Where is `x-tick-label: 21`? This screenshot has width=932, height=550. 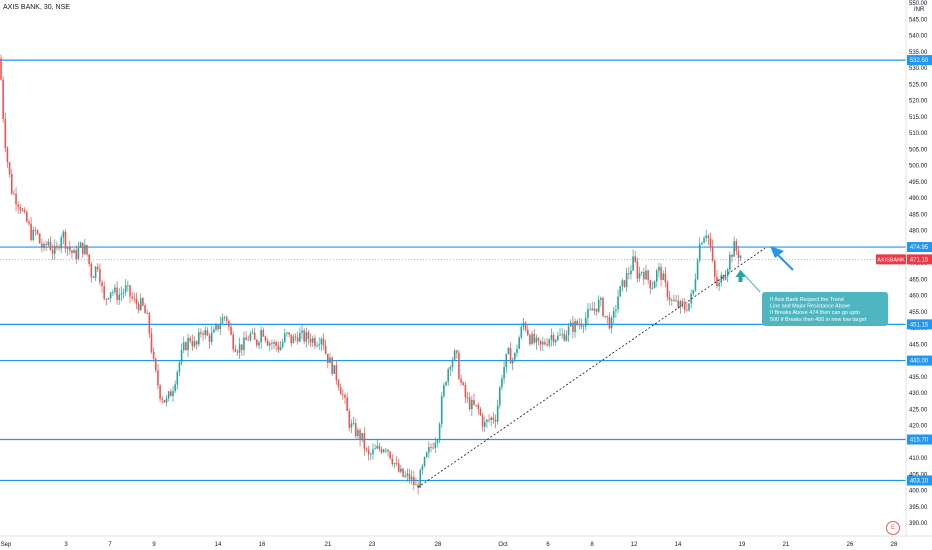
x-tick-label: 21 is located at coordinates (786, 545).